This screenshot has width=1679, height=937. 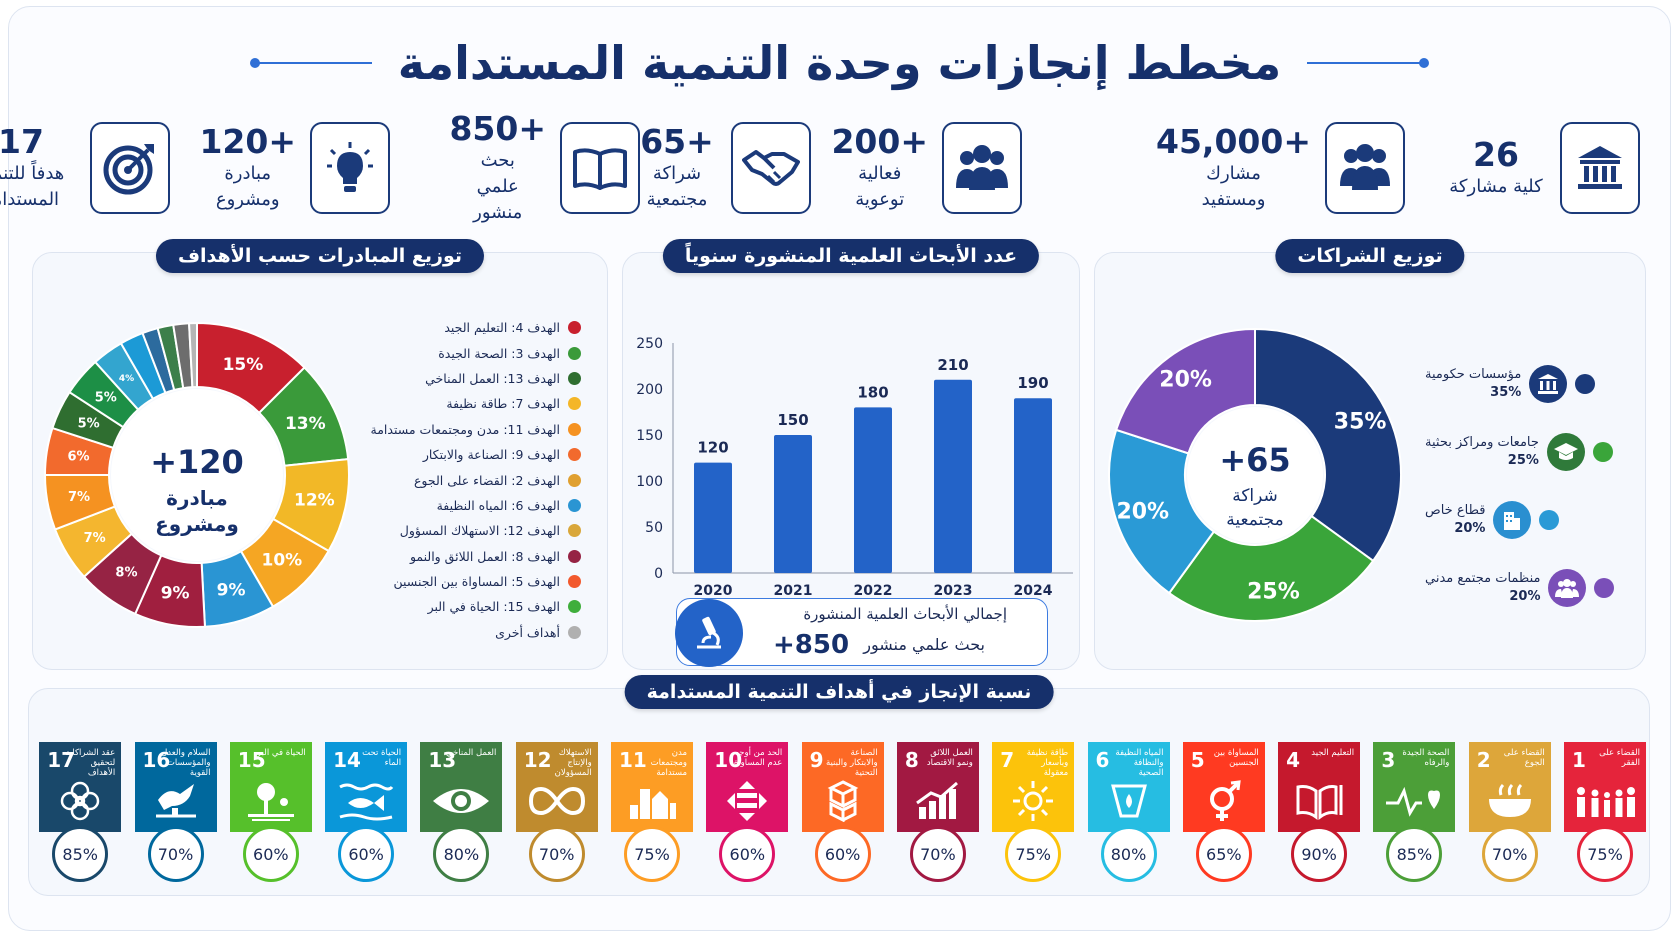 What do you see at coordinates (1483, 760) in the screenshot?
I see `sdg-number: 2` at bounding box center [1483, 760].